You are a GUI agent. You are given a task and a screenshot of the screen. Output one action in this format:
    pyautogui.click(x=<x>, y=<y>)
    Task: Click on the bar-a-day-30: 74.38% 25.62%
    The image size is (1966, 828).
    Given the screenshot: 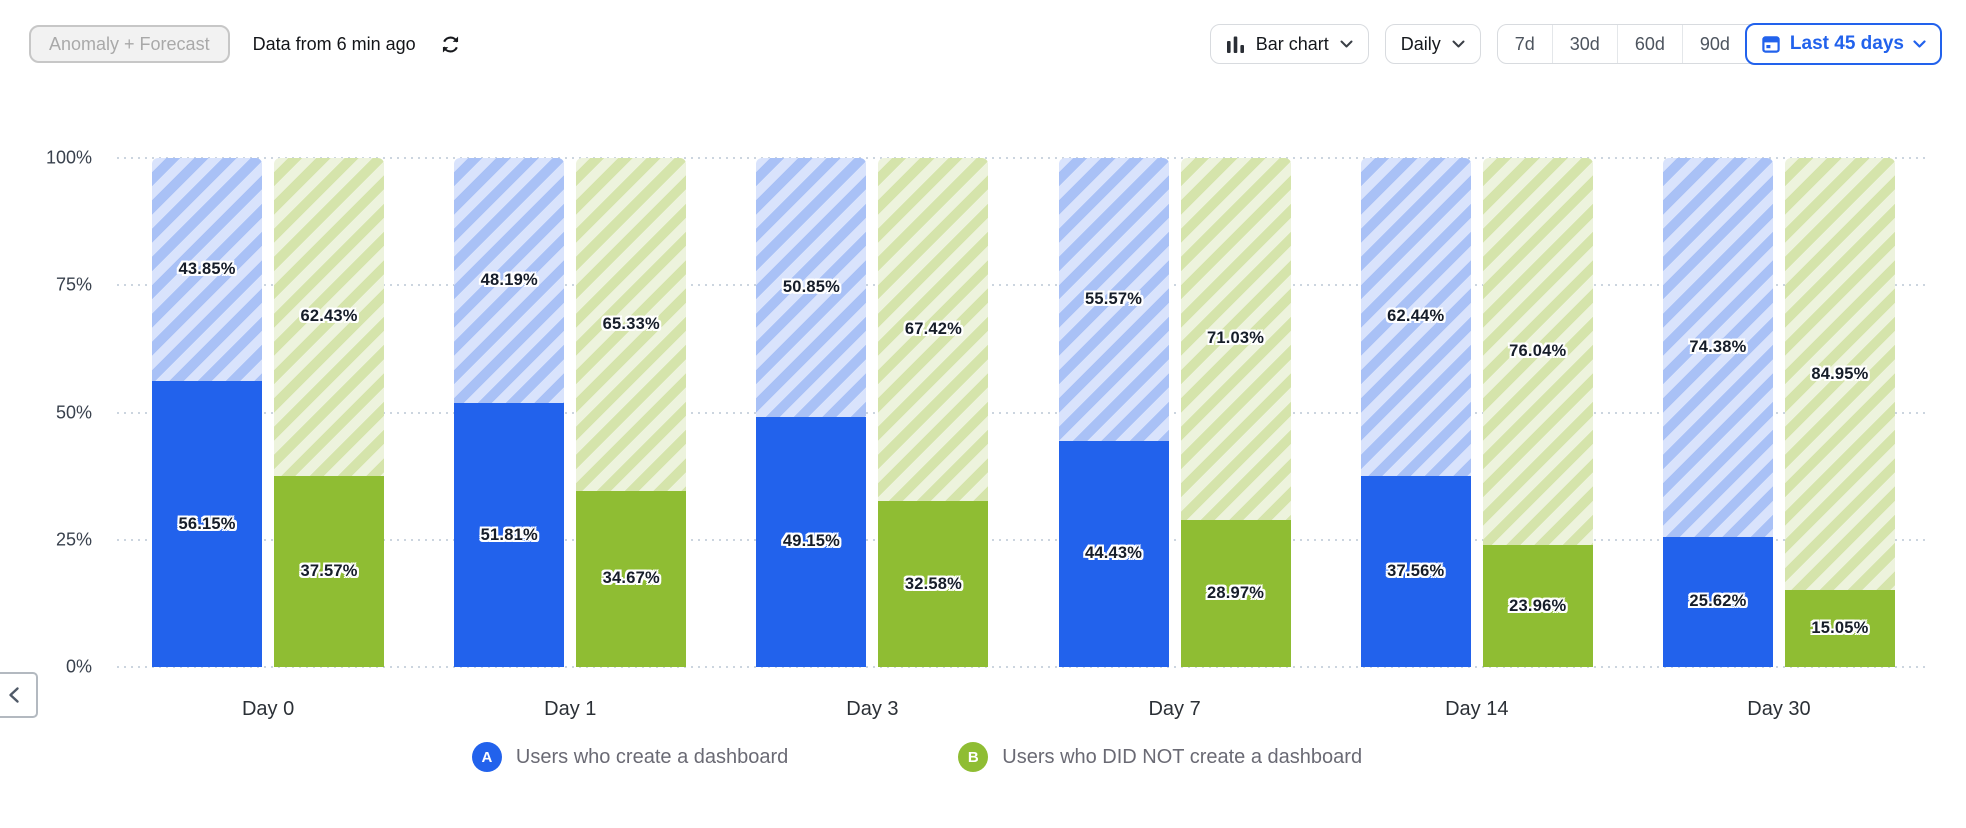 What is the action you would take?
    pyautogui.click(x=1717, y=412)
    